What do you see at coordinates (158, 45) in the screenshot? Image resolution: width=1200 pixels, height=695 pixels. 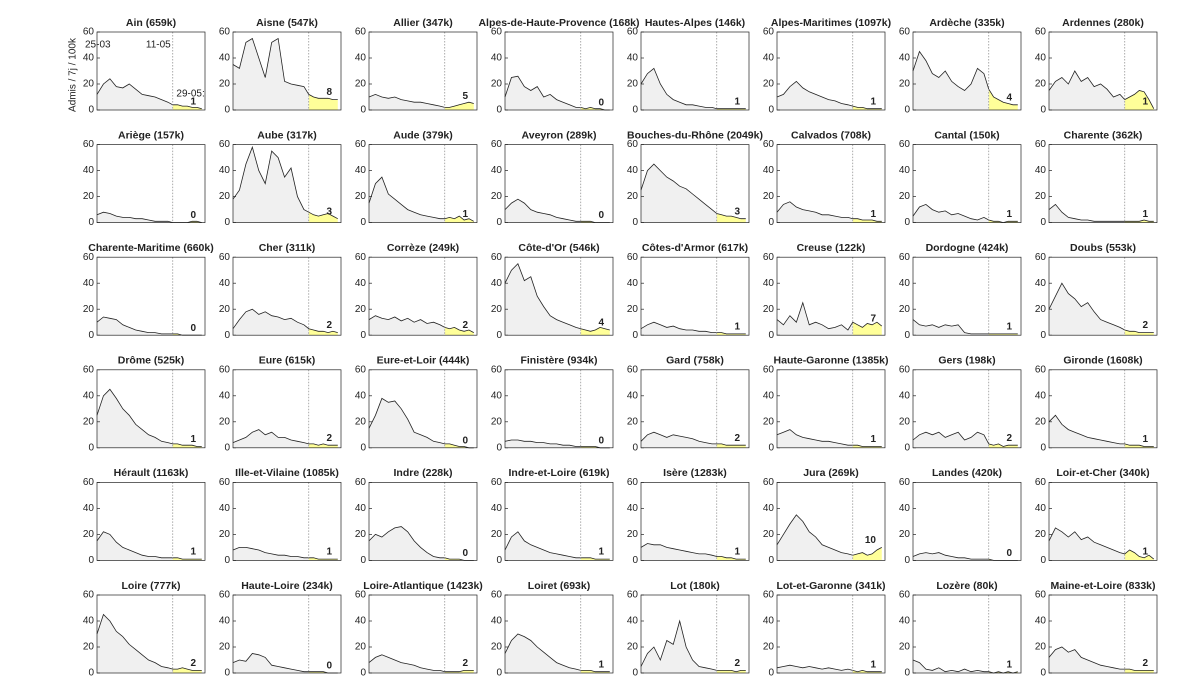 I see `x-tick-label: 11-05` at bounding box center [158, 45].